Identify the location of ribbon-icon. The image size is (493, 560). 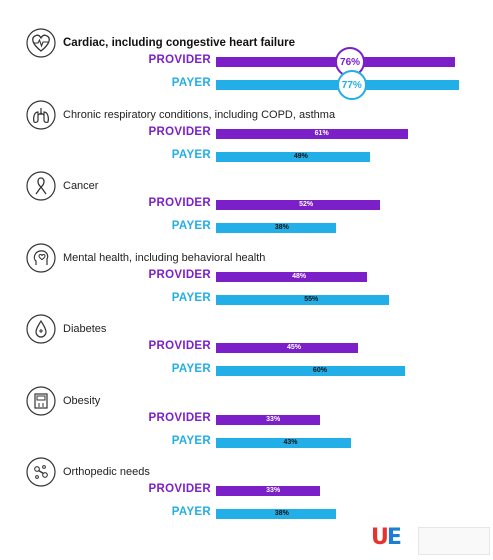
(41, 186).